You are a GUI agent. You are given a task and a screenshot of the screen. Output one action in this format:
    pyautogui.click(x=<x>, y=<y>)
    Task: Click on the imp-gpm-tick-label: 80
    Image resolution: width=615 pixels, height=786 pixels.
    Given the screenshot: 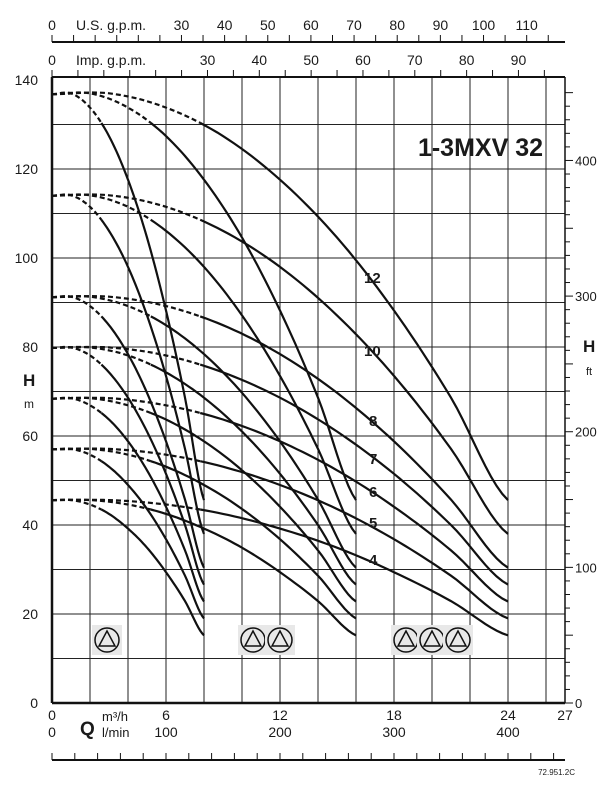 What is the action you would take?
    pyautogui.click(x=467, y=60)
    